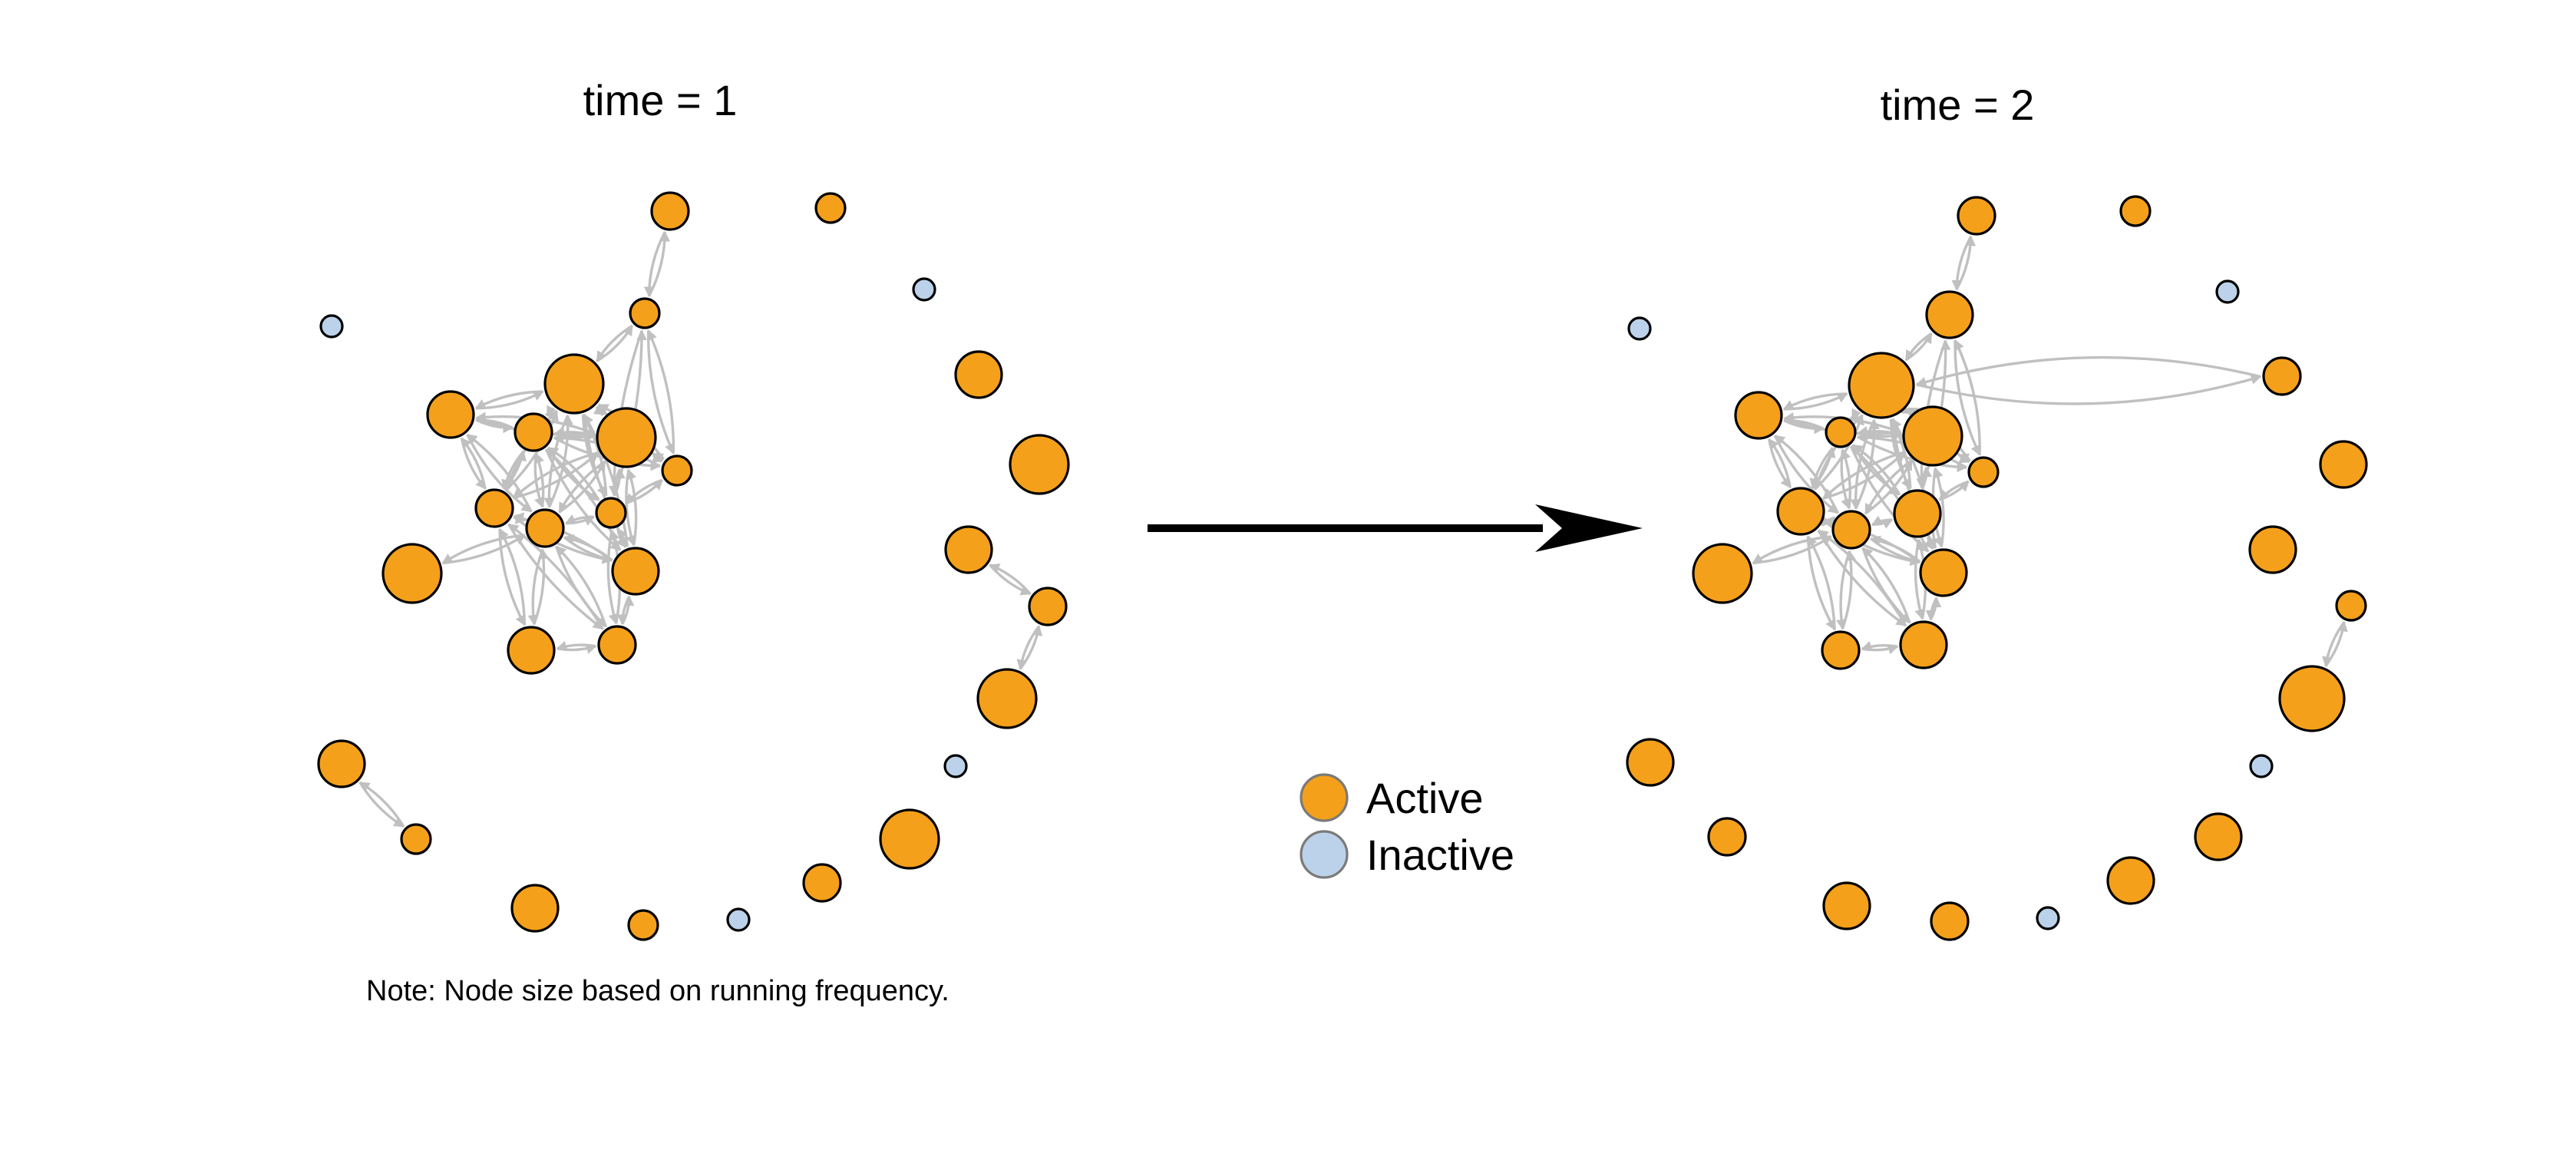  I want to click on edge-i-q-in, so click(583, 499).